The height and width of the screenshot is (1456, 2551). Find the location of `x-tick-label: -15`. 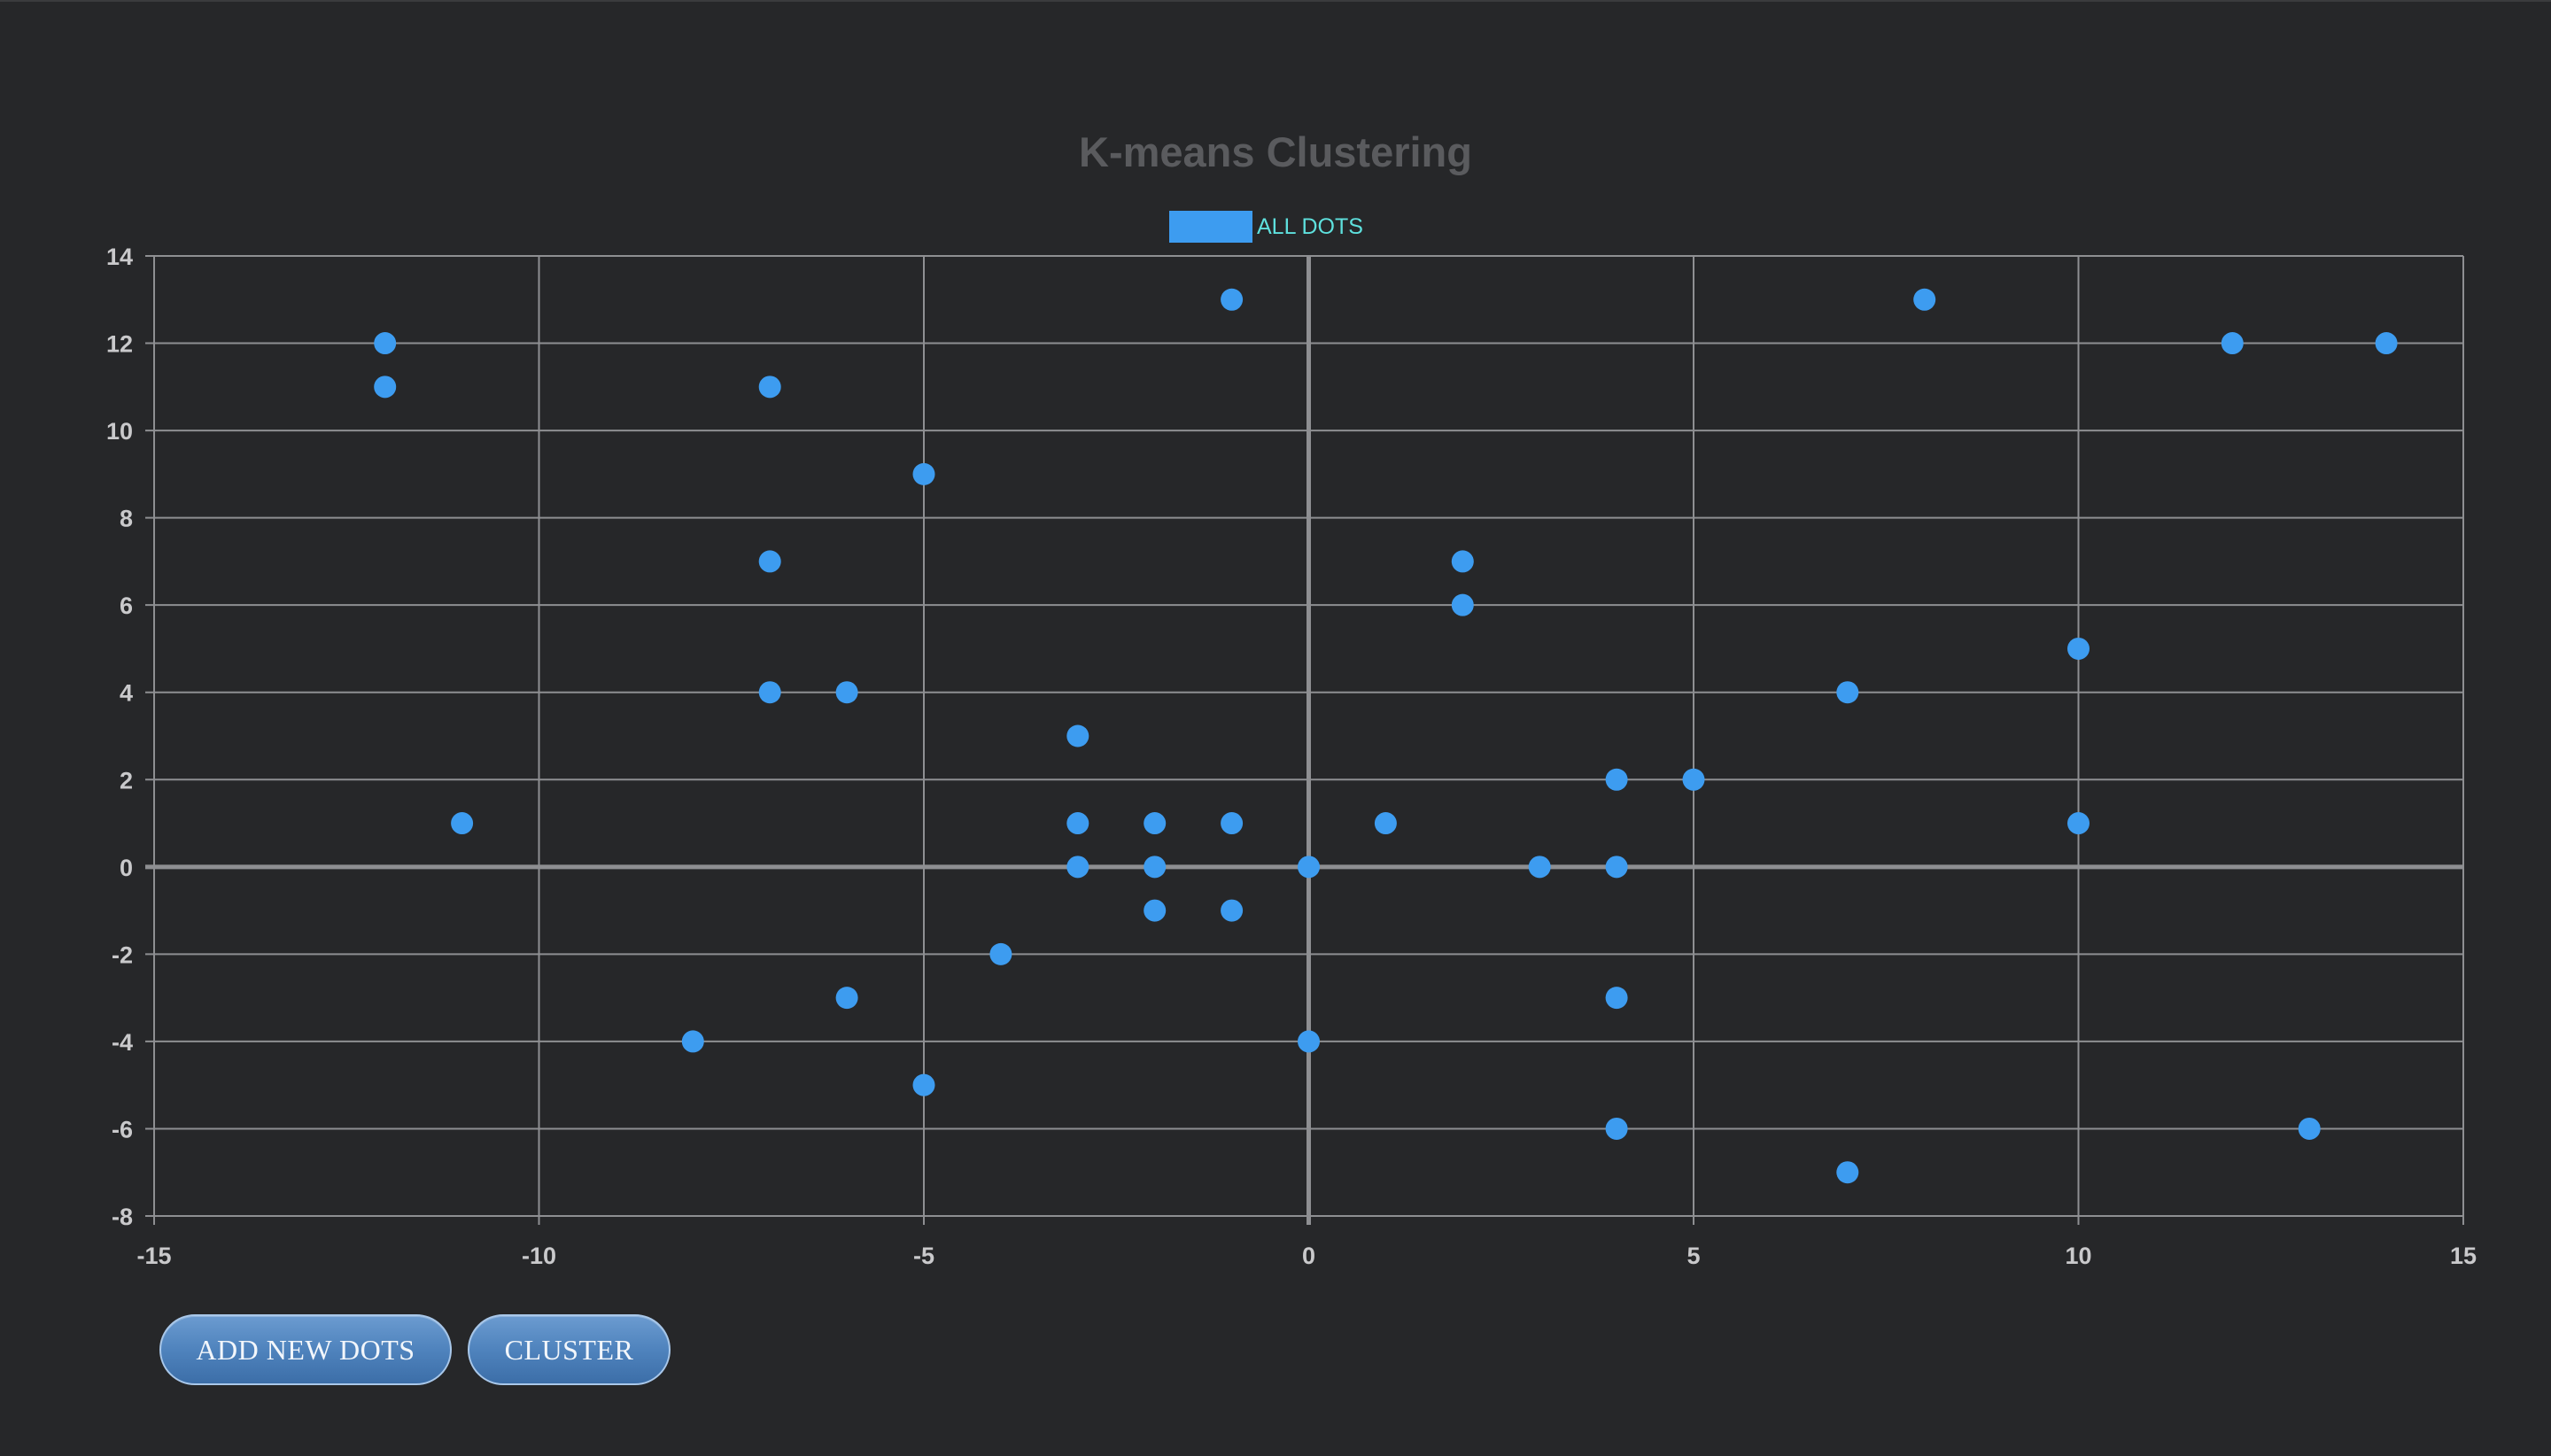

x-tick-label: -15 is located at coordinates (153, 1256).